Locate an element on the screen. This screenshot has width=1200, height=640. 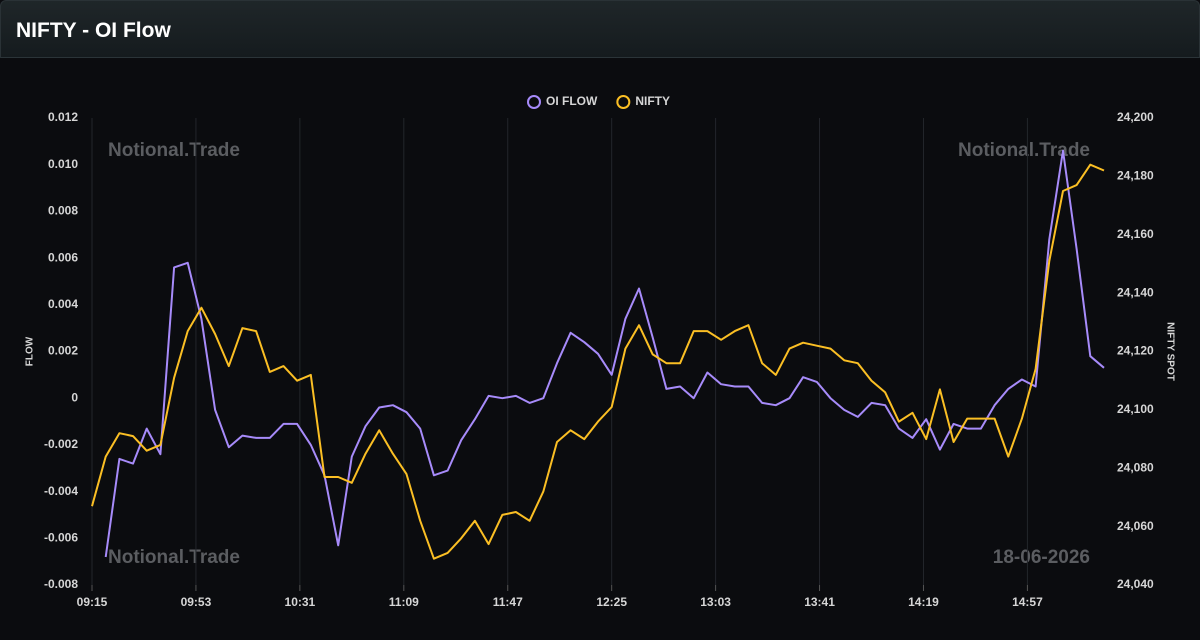
x-tick-label: 13:03 is located at coordinates (715, 602).